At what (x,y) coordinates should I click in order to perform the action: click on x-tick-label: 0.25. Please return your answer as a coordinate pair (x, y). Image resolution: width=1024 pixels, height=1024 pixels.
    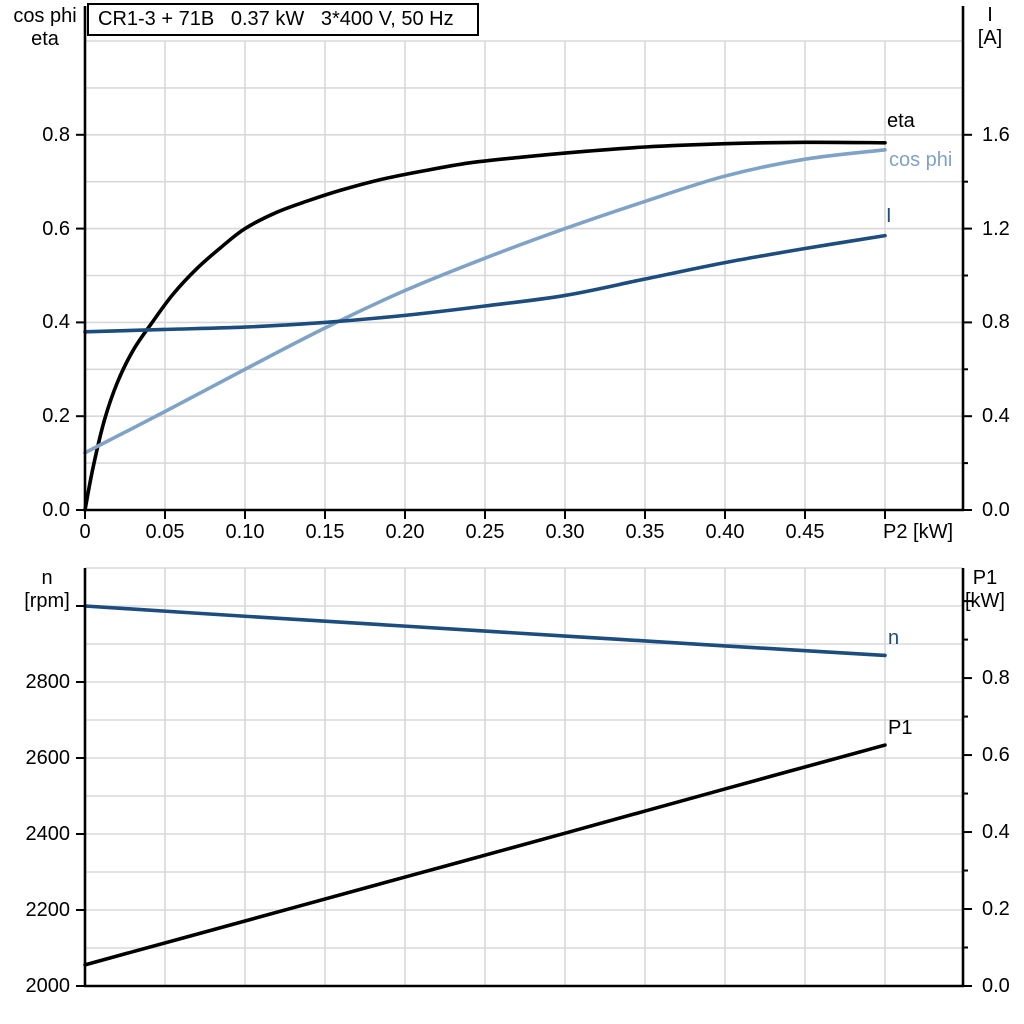
    Looking at the image, I should click on (485, 532).